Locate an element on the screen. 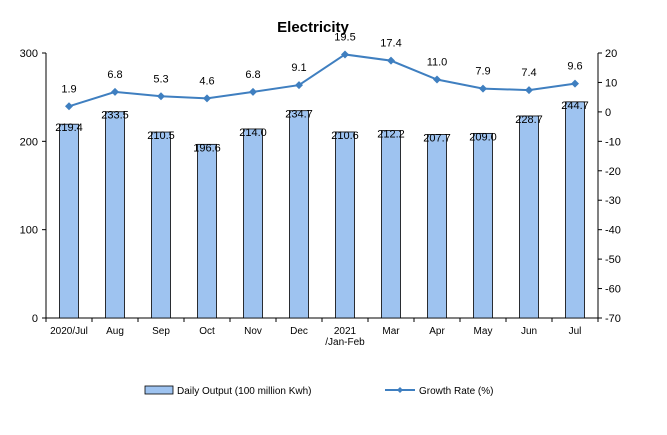 The width and height of the screenshot is (667, 435). line-value-label: 7.9 is located at coordinates (482, 72).